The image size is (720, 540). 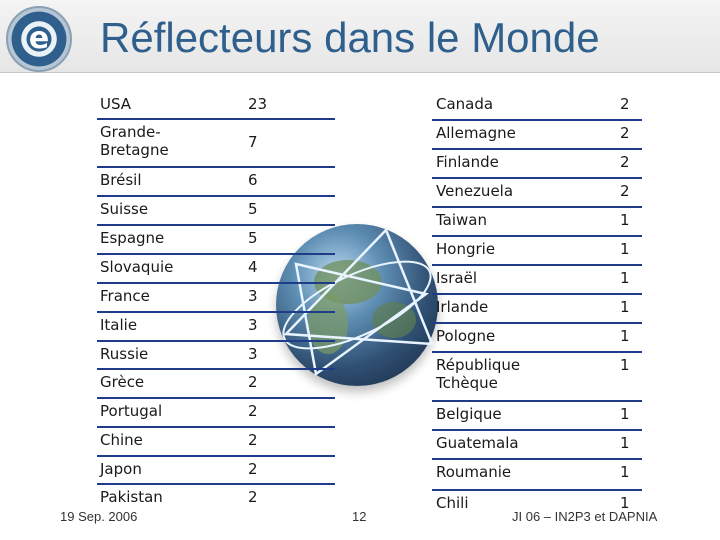 I want to click on footer-date: 19 Sep. 2006, so click(x=99, y=516).